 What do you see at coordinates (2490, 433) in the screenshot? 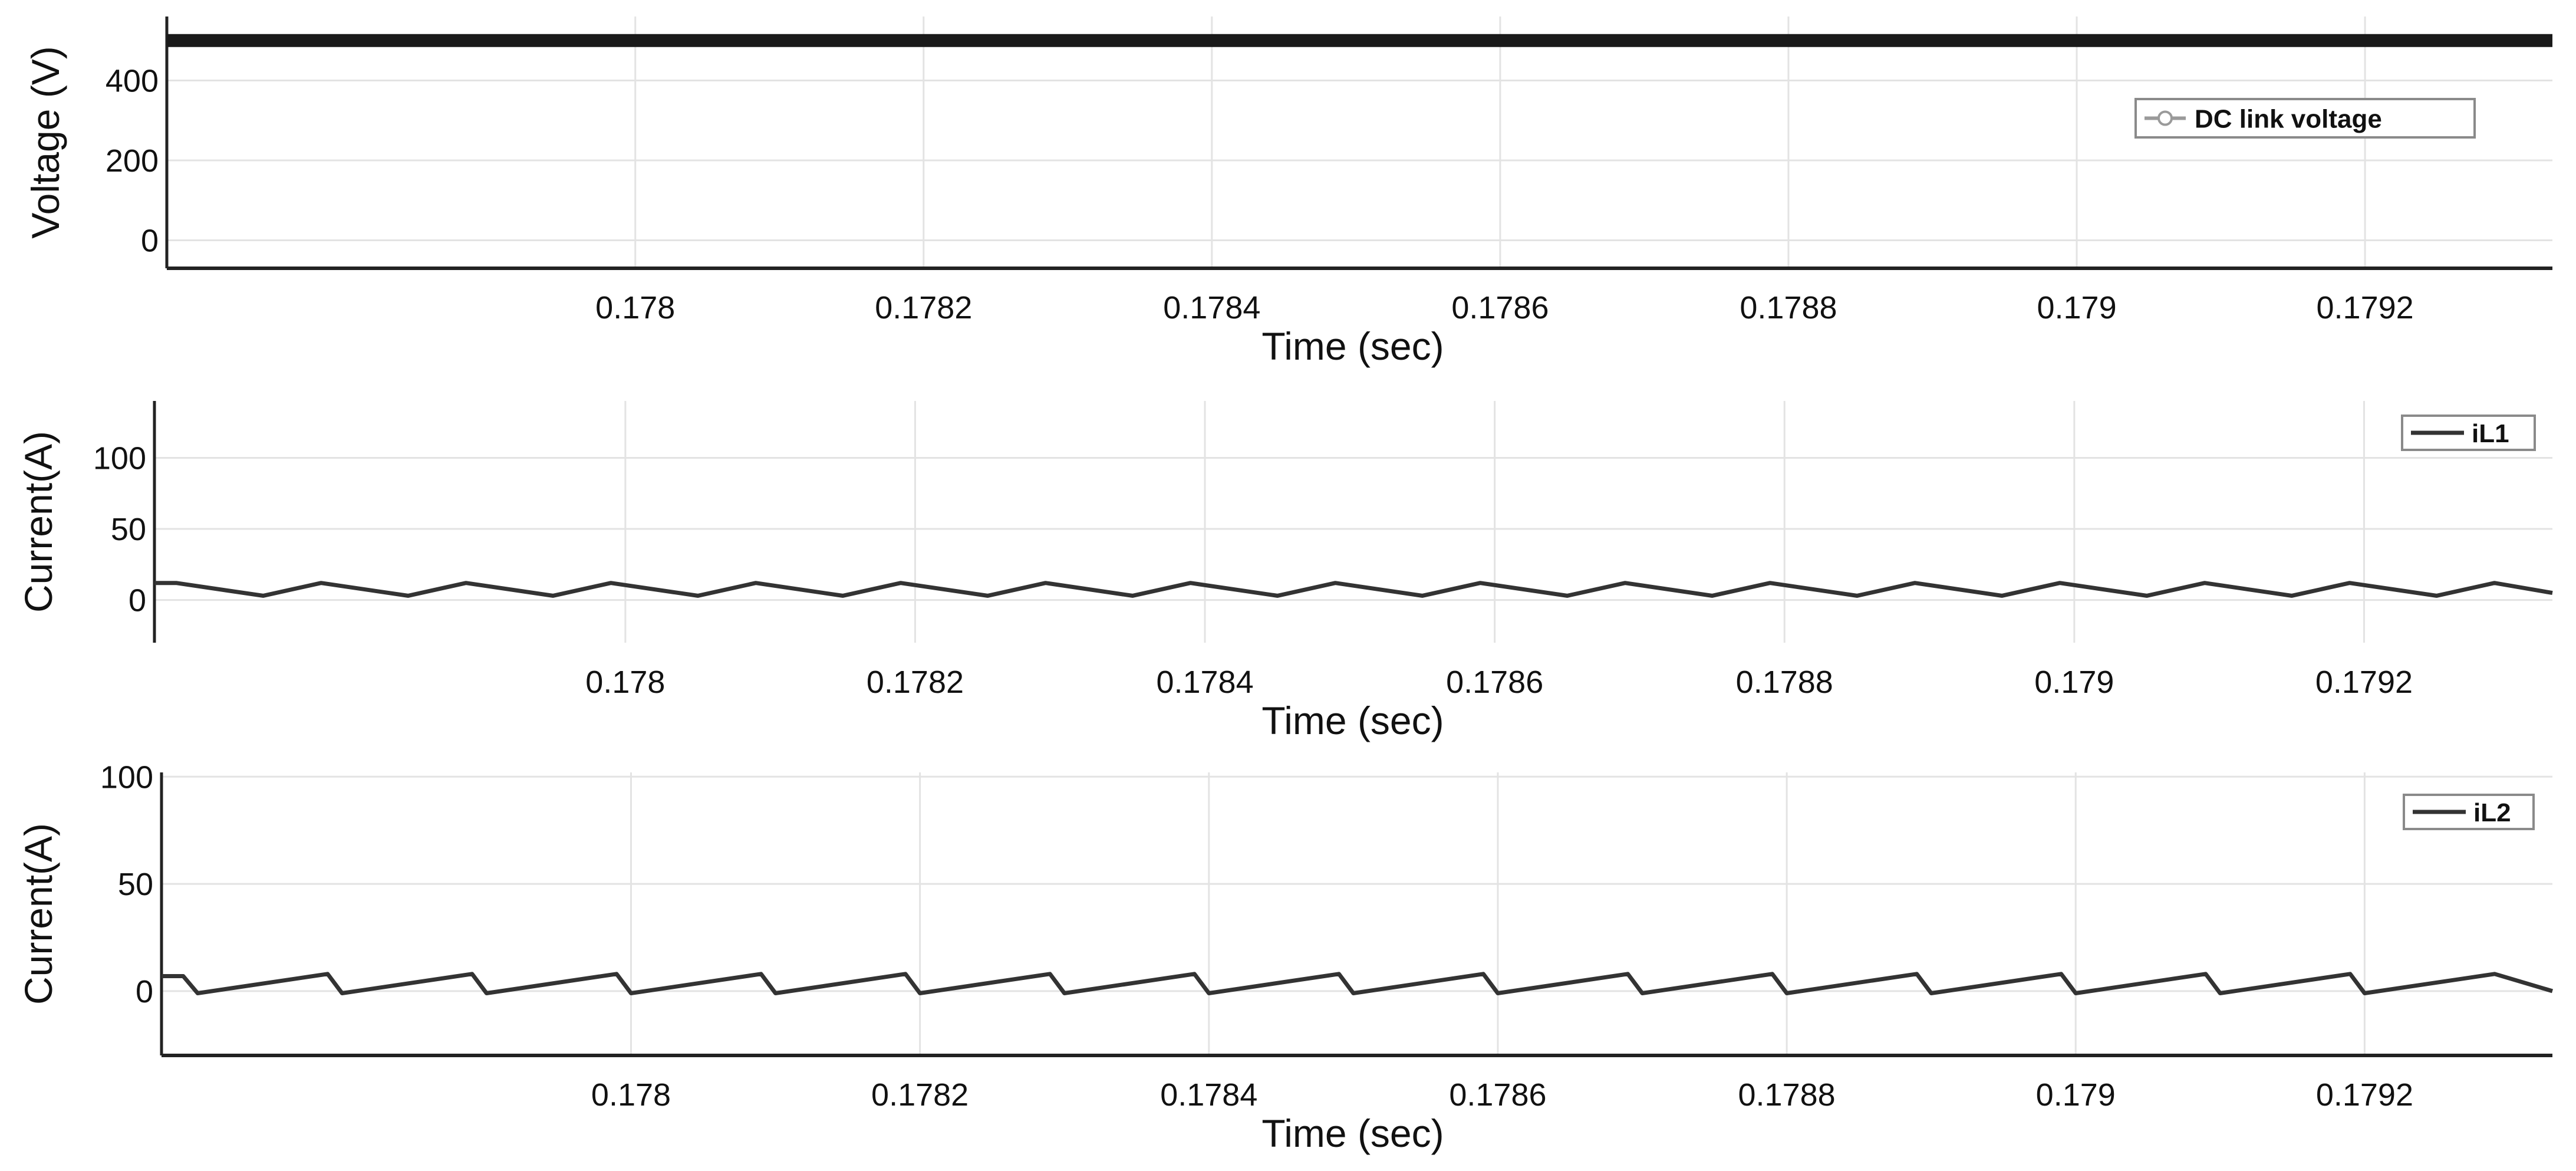
I see `legend-label: iL1` at bounding box center [2490, 433].